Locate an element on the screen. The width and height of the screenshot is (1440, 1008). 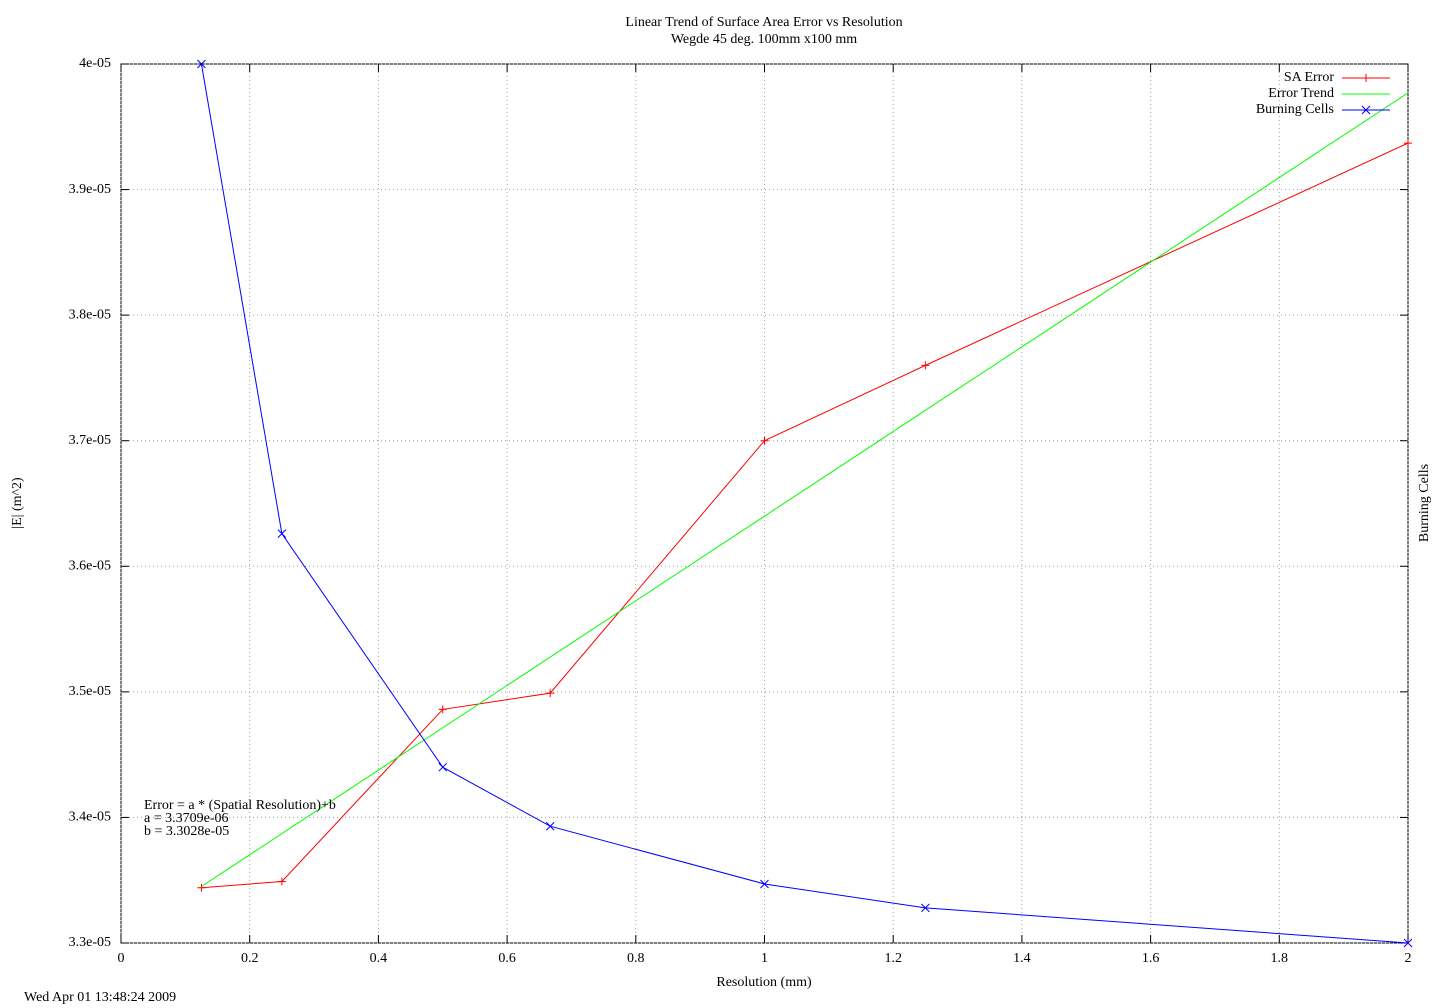
y-axis-label: |E| (m^2) is located at coordinates (17, 503).